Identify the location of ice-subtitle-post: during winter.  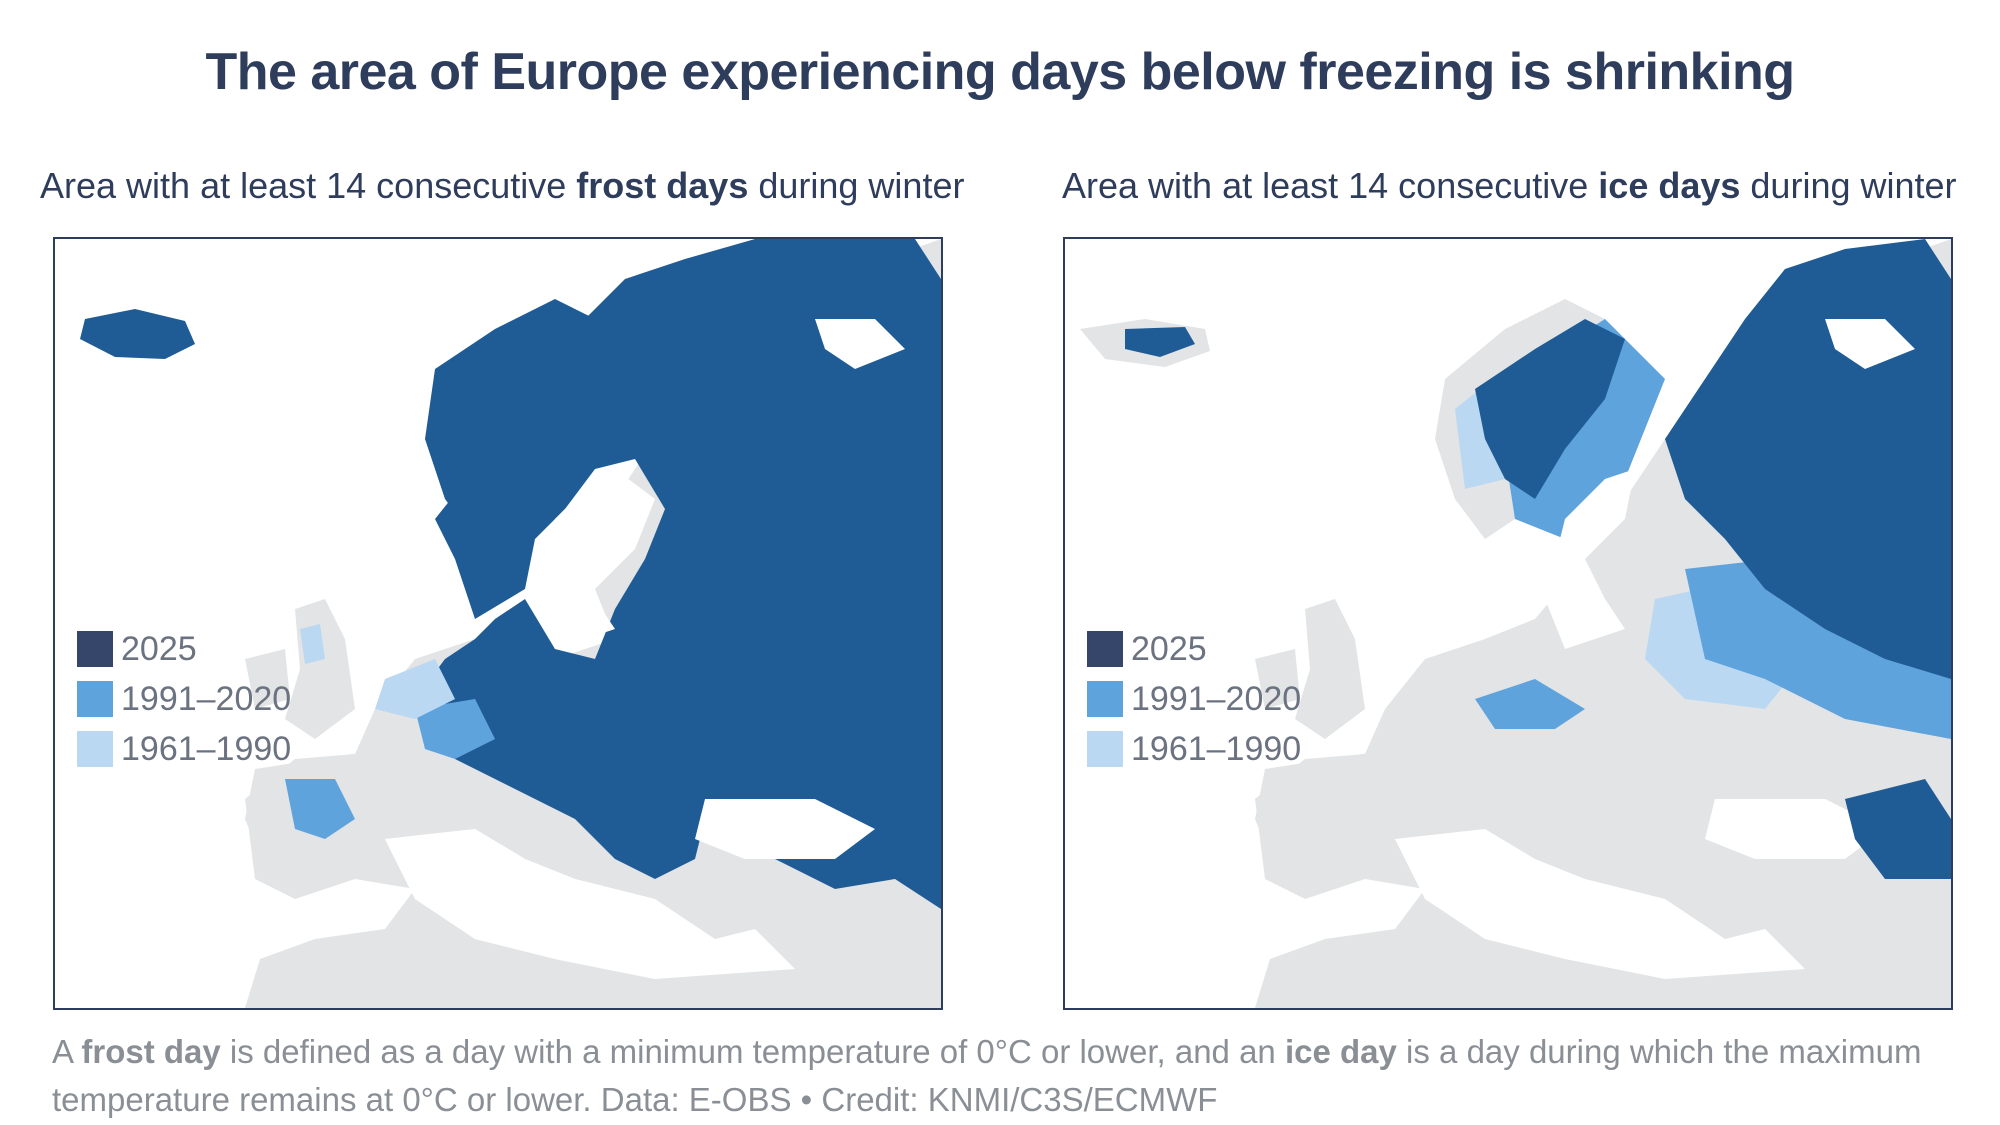
(1848, 185).